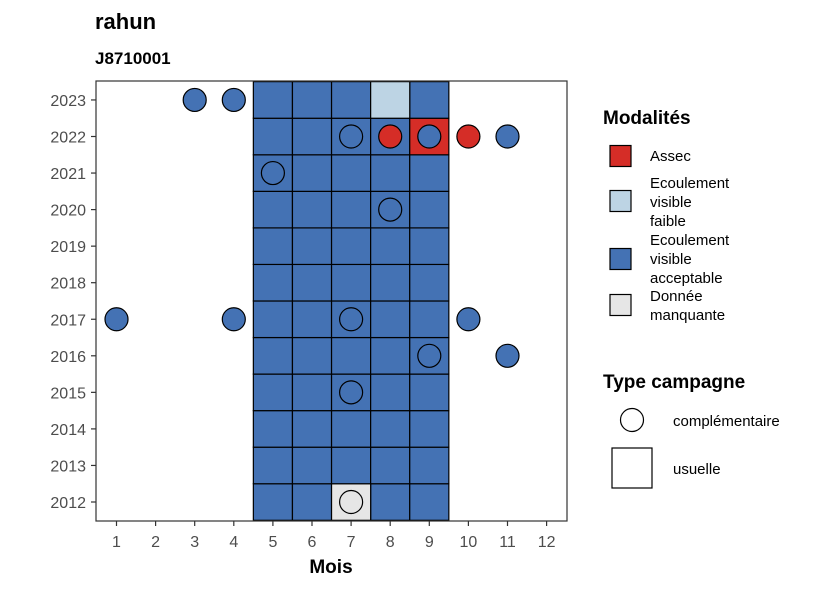 The height and width of the screenshot is (590, 826). What do you see at coordinates (670, 156) in the screenshot?
I see `legend-label-0-0: Assec` at bounding box center [670, 156].